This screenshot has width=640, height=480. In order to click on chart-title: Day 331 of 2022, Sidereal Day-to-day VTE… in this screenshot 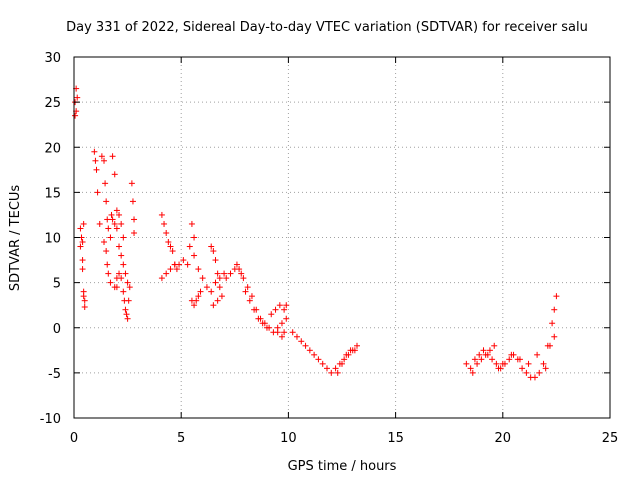, I will do `click(327, 27)`.